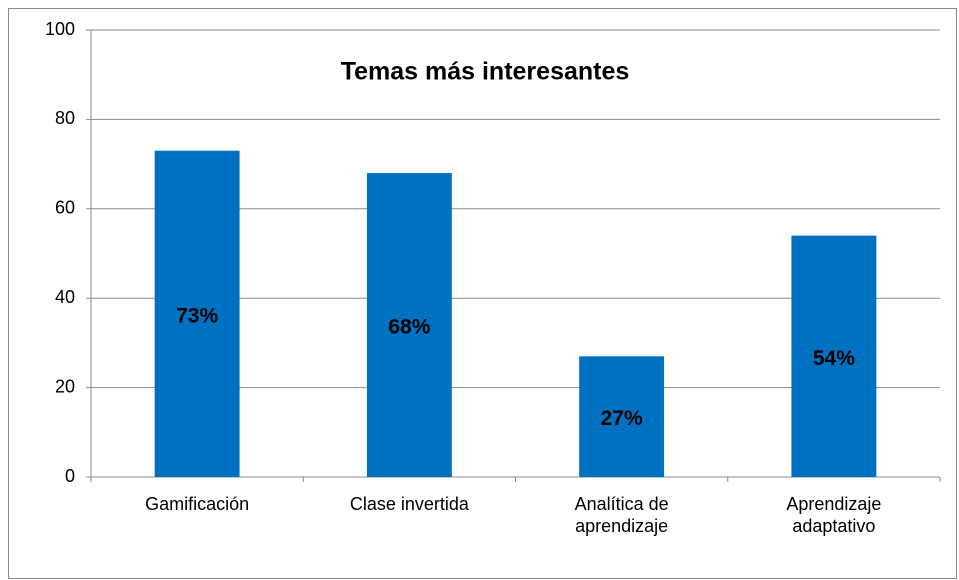  I want to click on data-label: 27%, so click(622, 418).